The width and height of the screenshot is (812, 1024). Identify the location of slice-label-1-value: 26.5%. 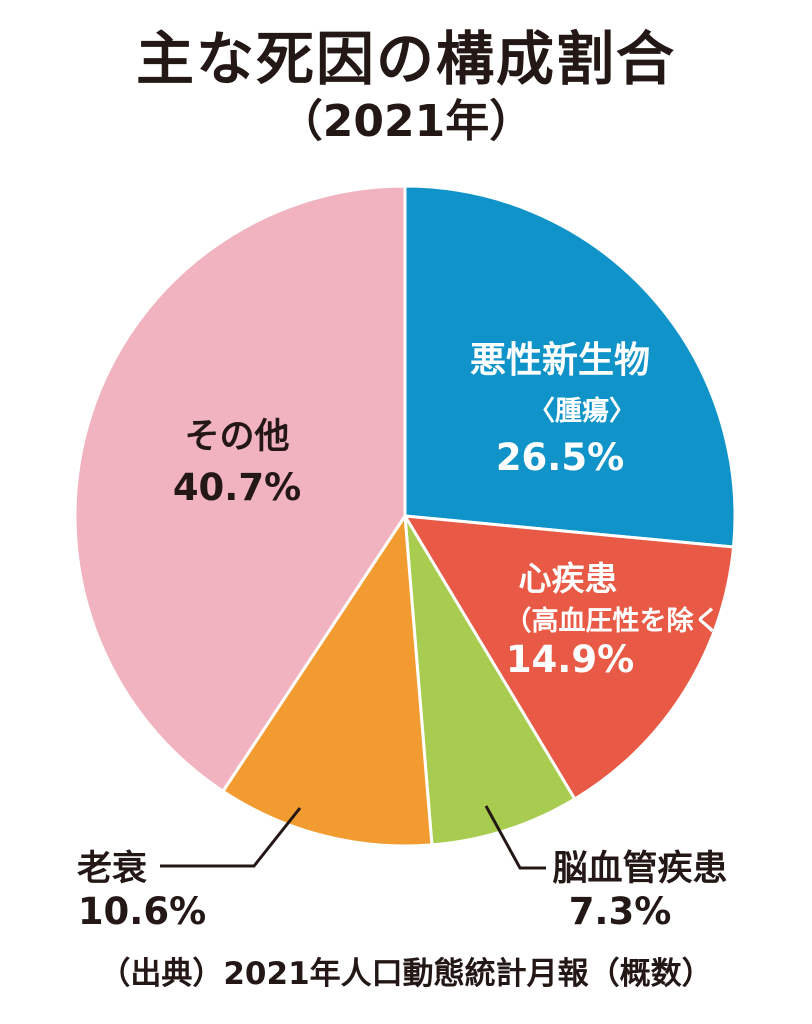
(560, 457).